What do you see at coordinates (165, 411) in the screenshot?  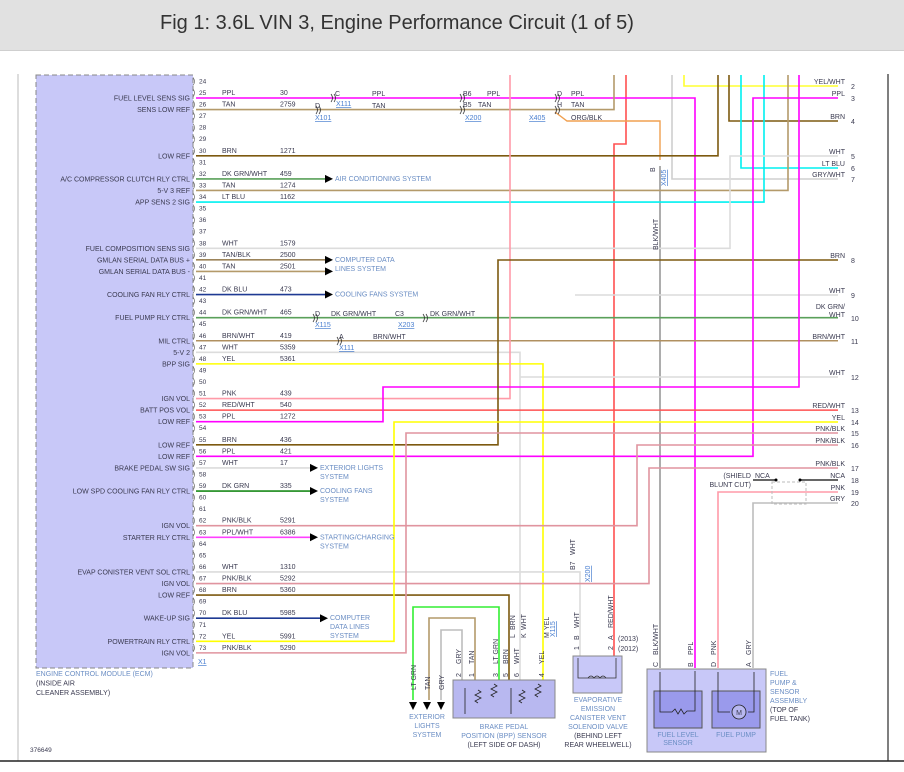 I see `ecm-pin-function: BATT POS VOL` at bounding box center [165, 411].